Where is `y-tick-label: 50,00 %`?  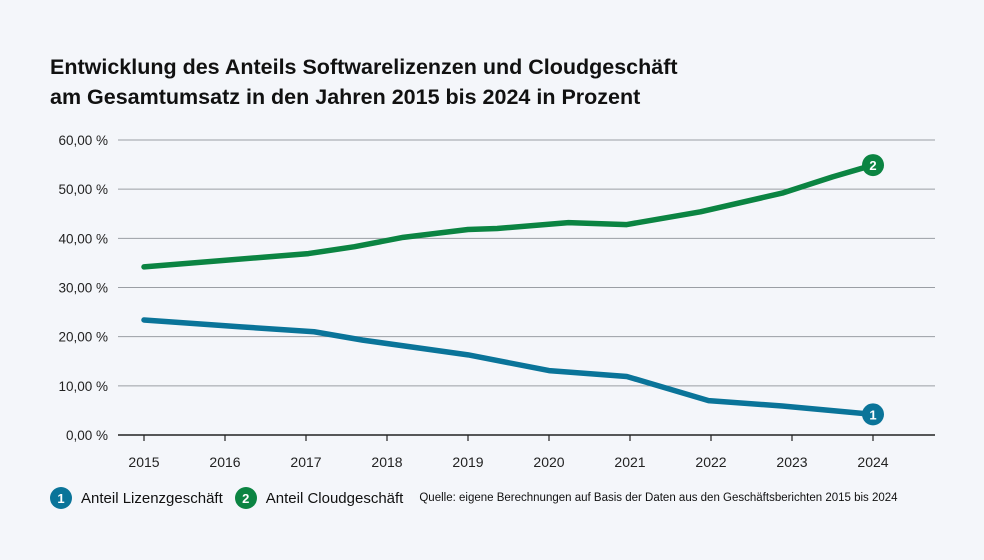
y-tick-label: 50,00 % is located at coordinates (83, 189).